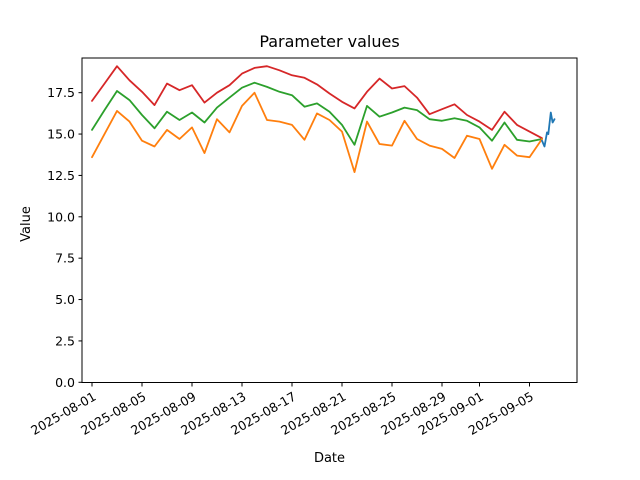 The width and height of the screenshot is (640, 480). What do you see at coordinates (548, 129) in the screenshot?
I see `blue-series-line` at bounding box center [548, 129].